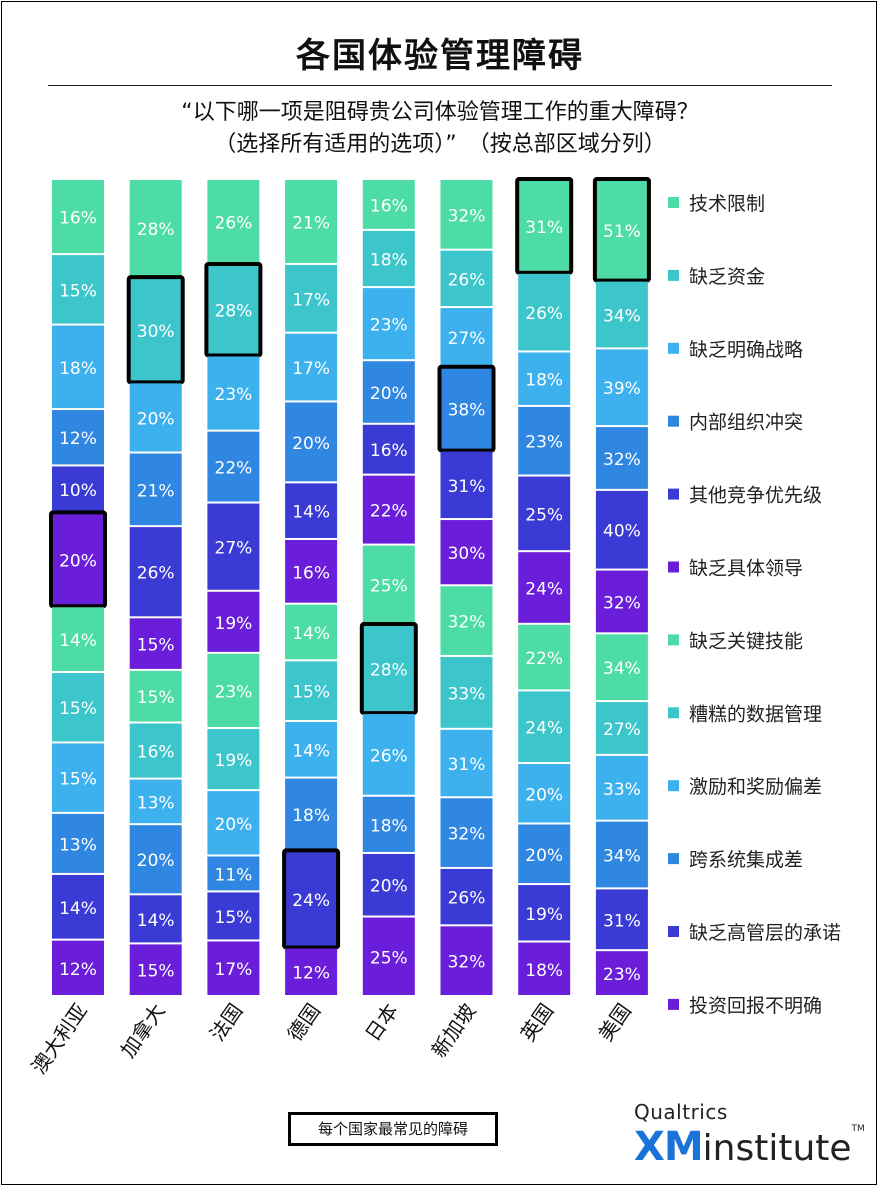 Image resolution: width=880 pixels, height=1188 pixels. I want to click on bar-segment-德国-投资回报不明确, so click(311, 971).